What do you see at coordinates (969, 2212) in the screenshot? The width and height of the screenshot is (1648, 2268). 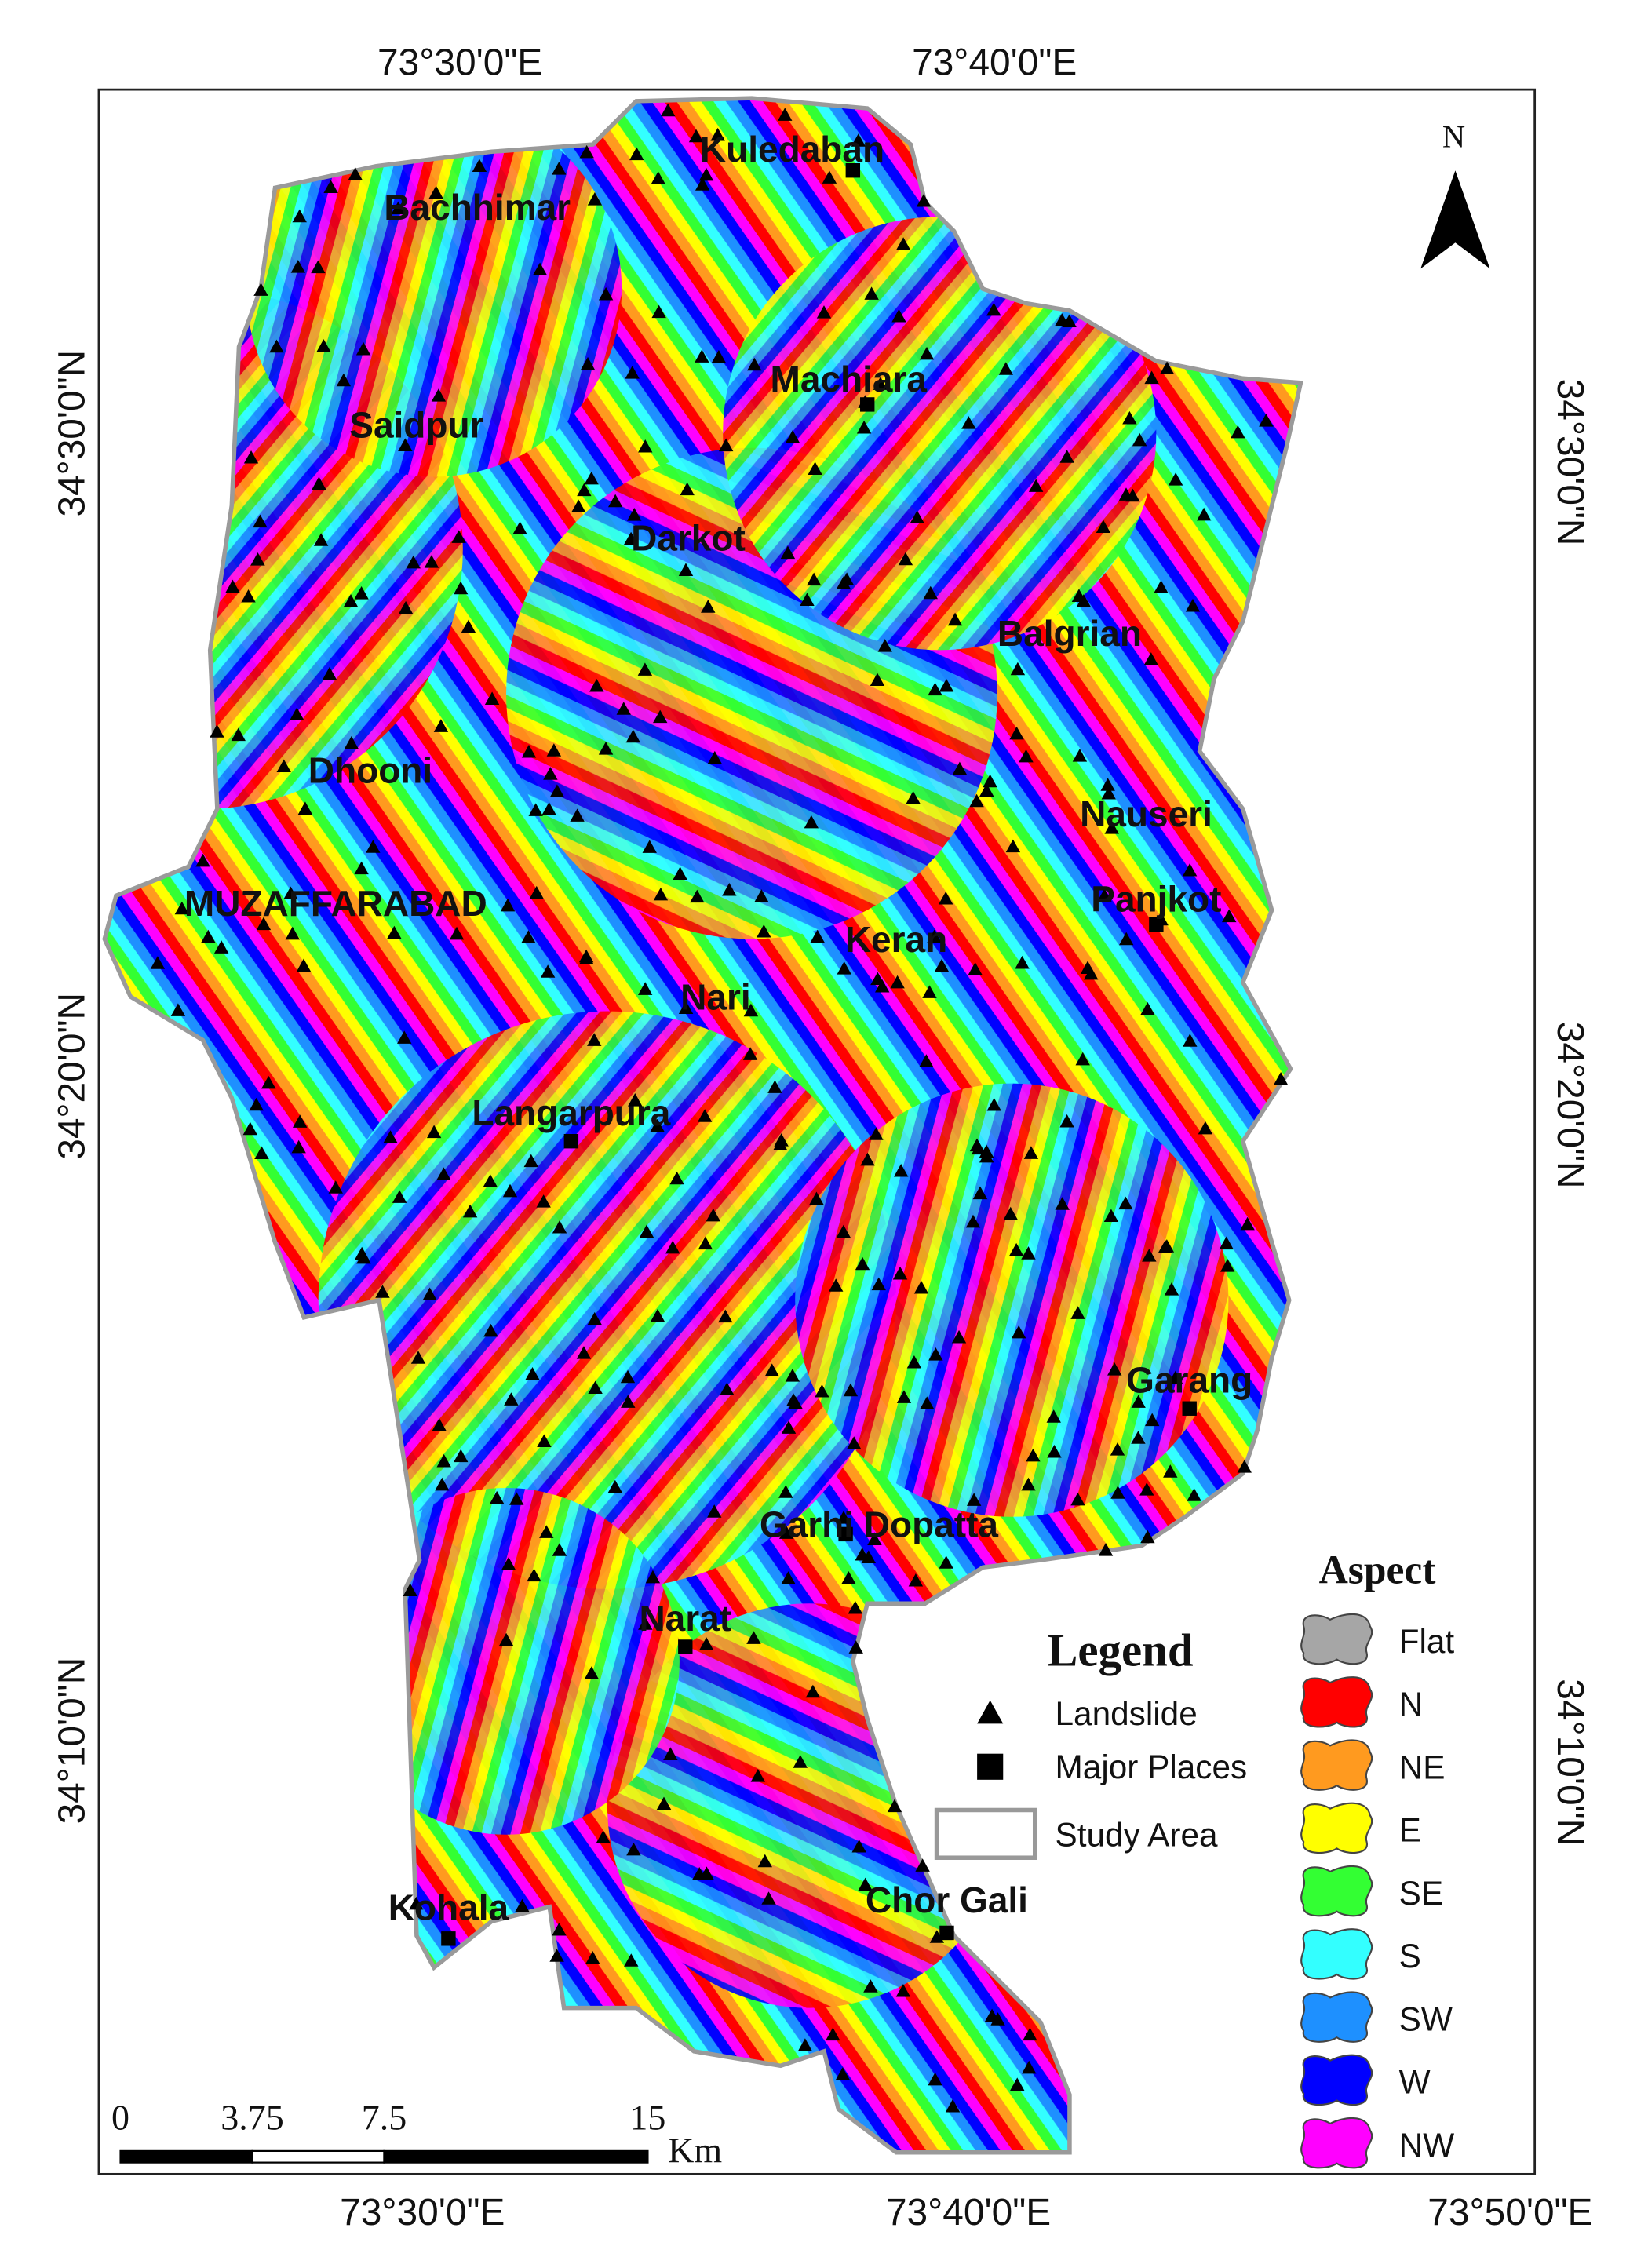 I see `bottom-coordinate-label: 73°40'0"E` at bounding box center [969, 2212].